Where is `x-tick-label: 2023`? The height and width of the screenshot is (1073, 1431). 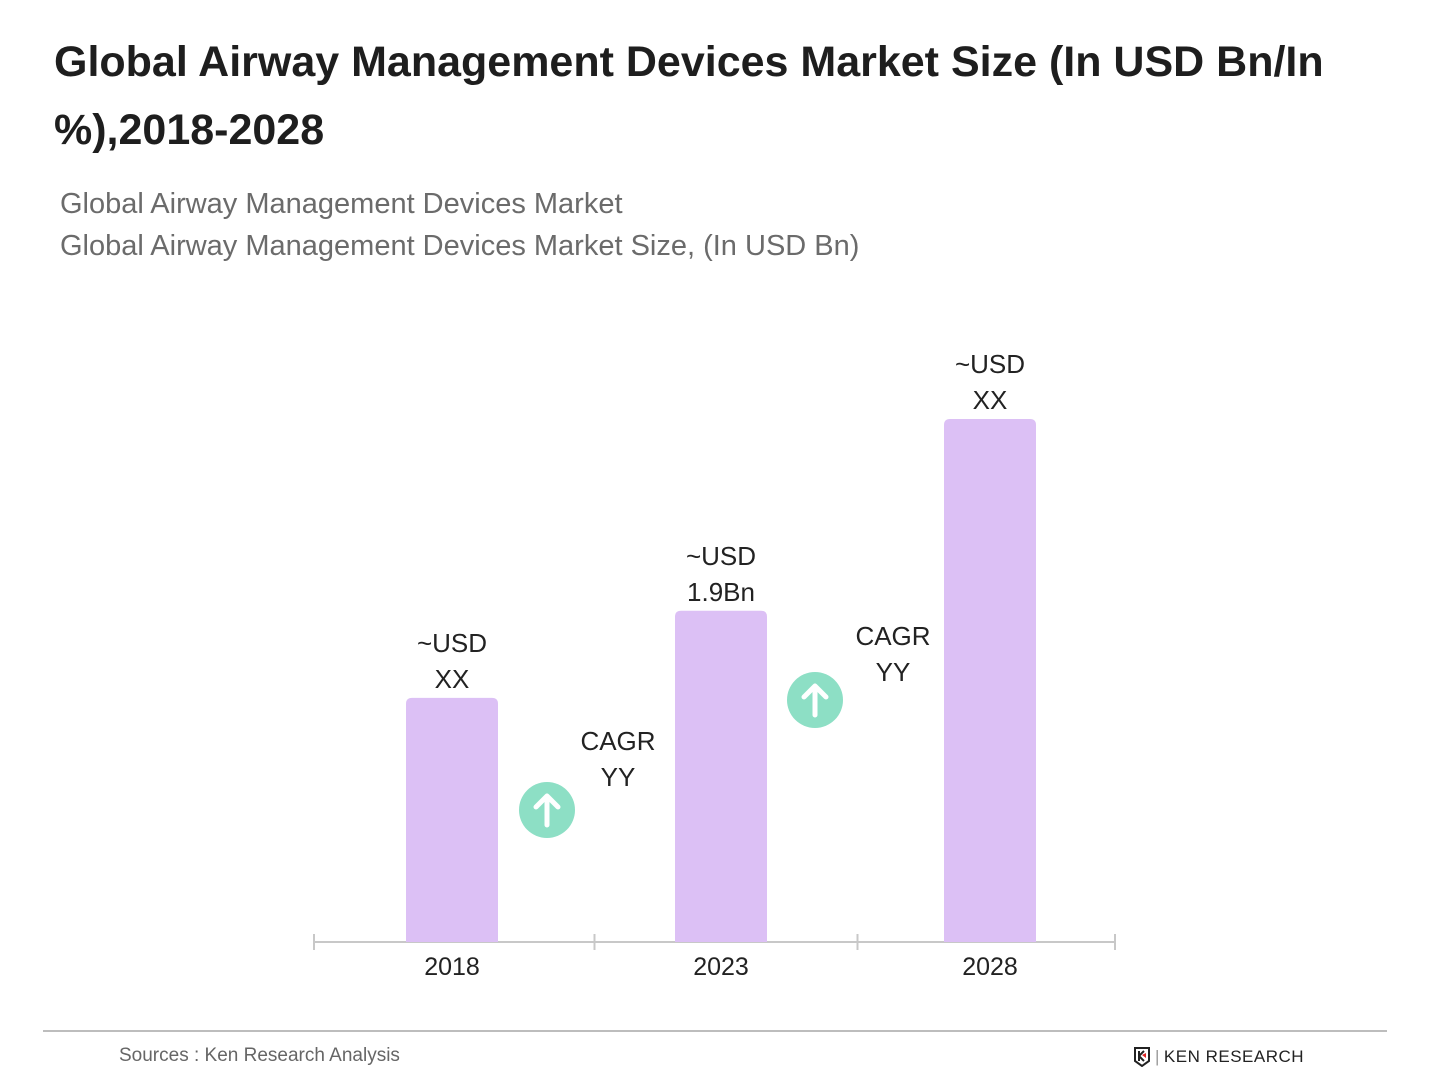 x-tick-label: 2023 is located at coordinates (721, 967).